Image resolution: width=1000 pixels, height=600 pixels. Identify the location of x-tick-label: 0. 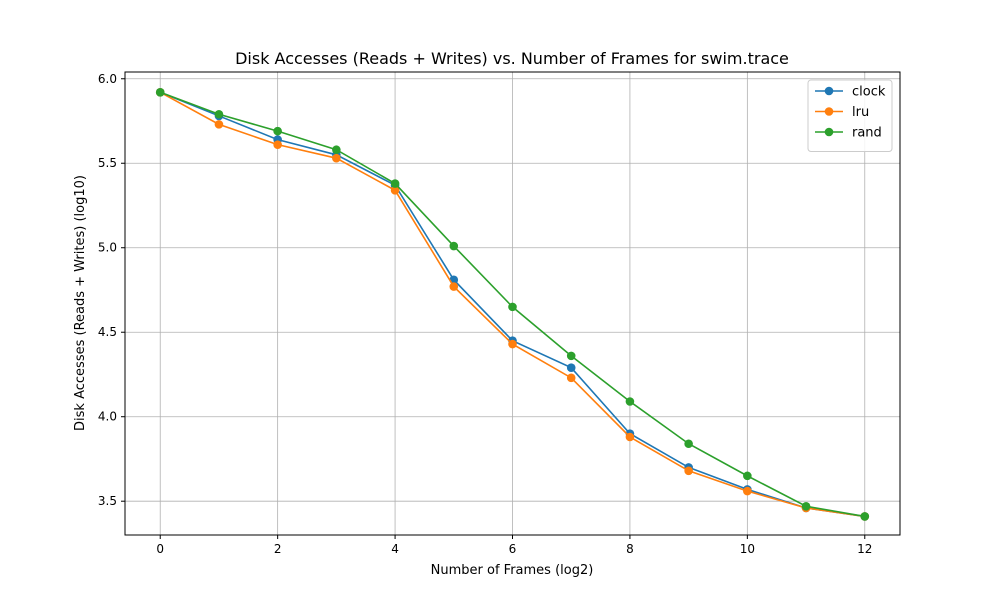
(160, 549).